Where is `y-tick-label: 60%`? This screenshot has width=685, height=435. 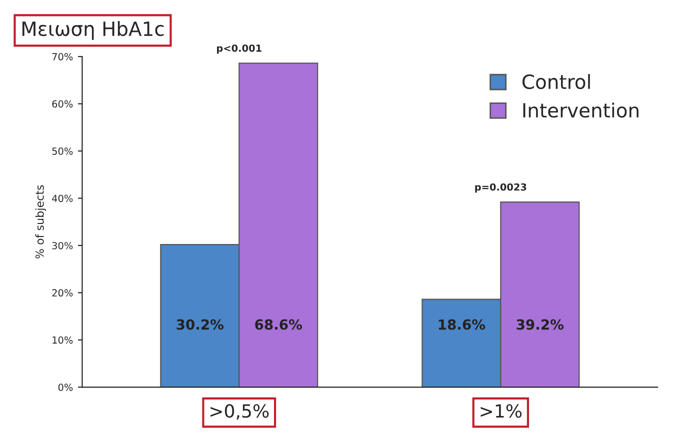 y-tick-label: 60% is located at coordinates (62, 104).